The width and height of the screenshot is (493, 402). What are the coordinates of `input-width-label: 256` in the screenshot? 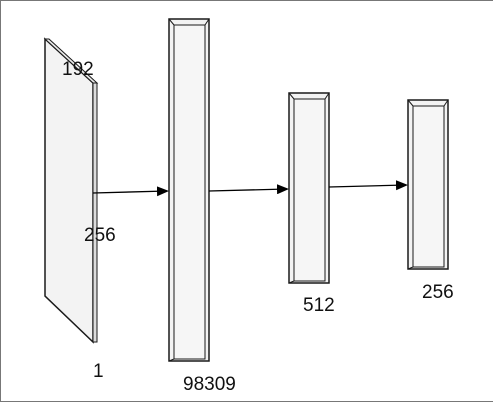 It's located at (100, 235).